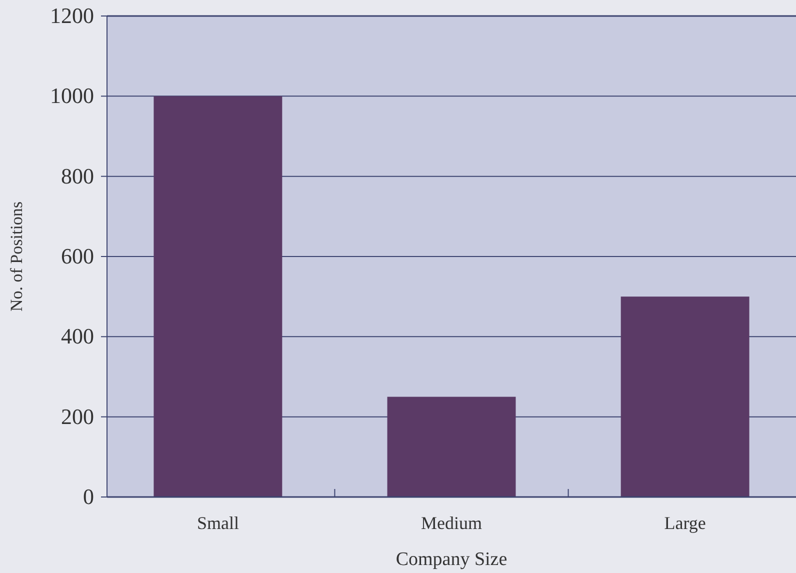 This screenshot has width=796, height=573. I want to click on y-tick-label: 400, so click(77, 336).